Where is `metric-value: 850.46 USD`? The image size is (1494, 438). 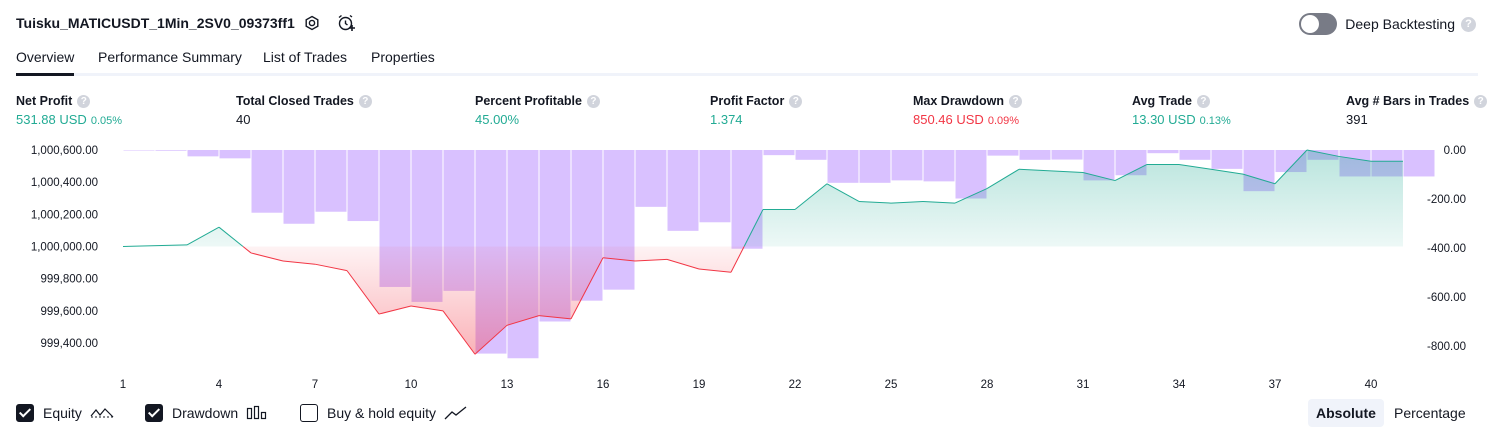
metric-value: 850.46 USD is located at coordinates (948, 119).